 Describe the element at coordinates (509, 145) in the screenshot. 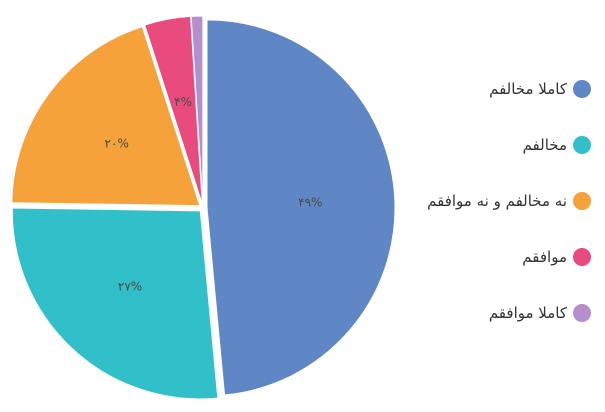

I see `legend-item-2: مخالفم` at that location.